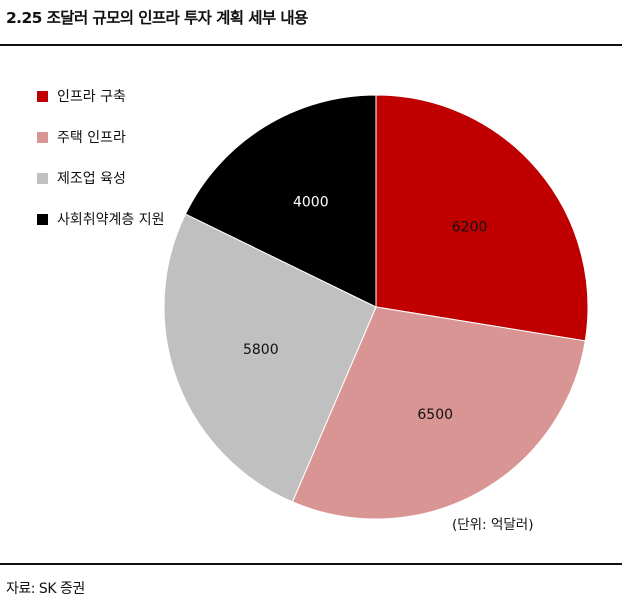  What do you see at coordinates (91, 97) in the screenshot?
I see `legend-label: 인프라 구축` at bounding box center [91, 97].